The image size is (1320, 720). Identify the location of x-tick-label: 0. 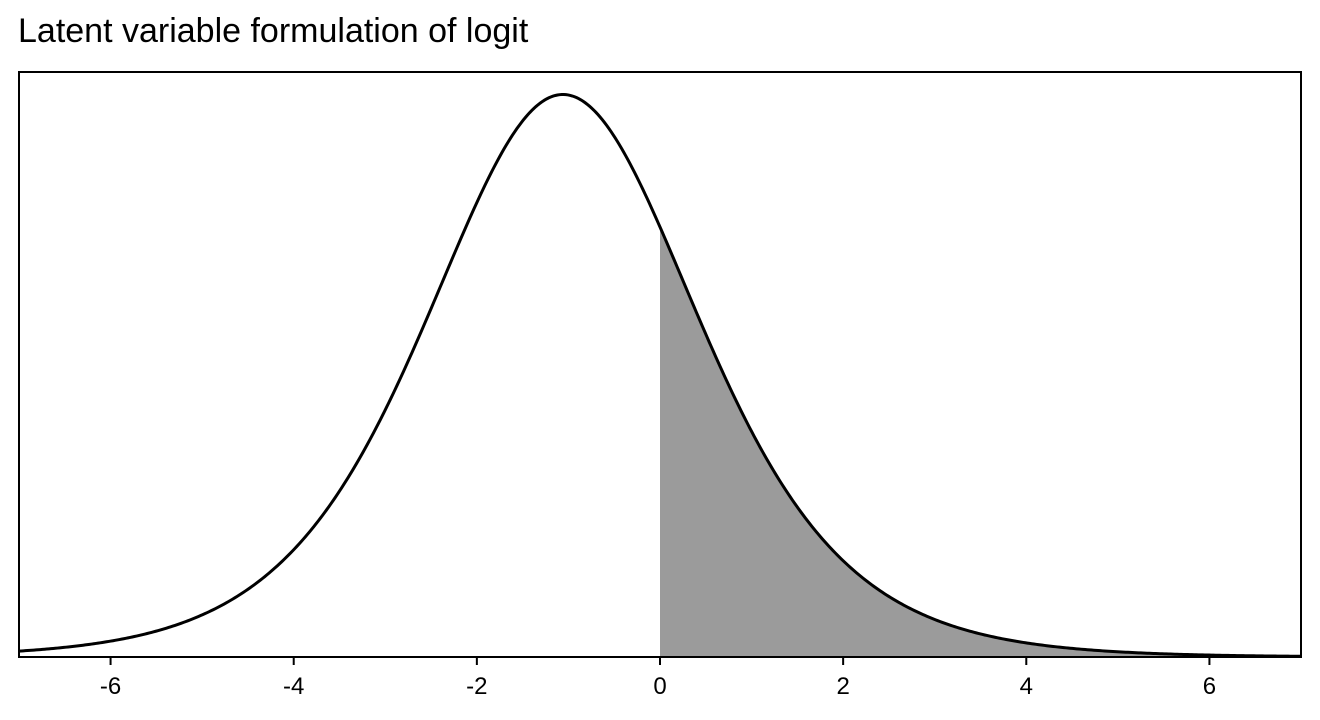
(659, 686).